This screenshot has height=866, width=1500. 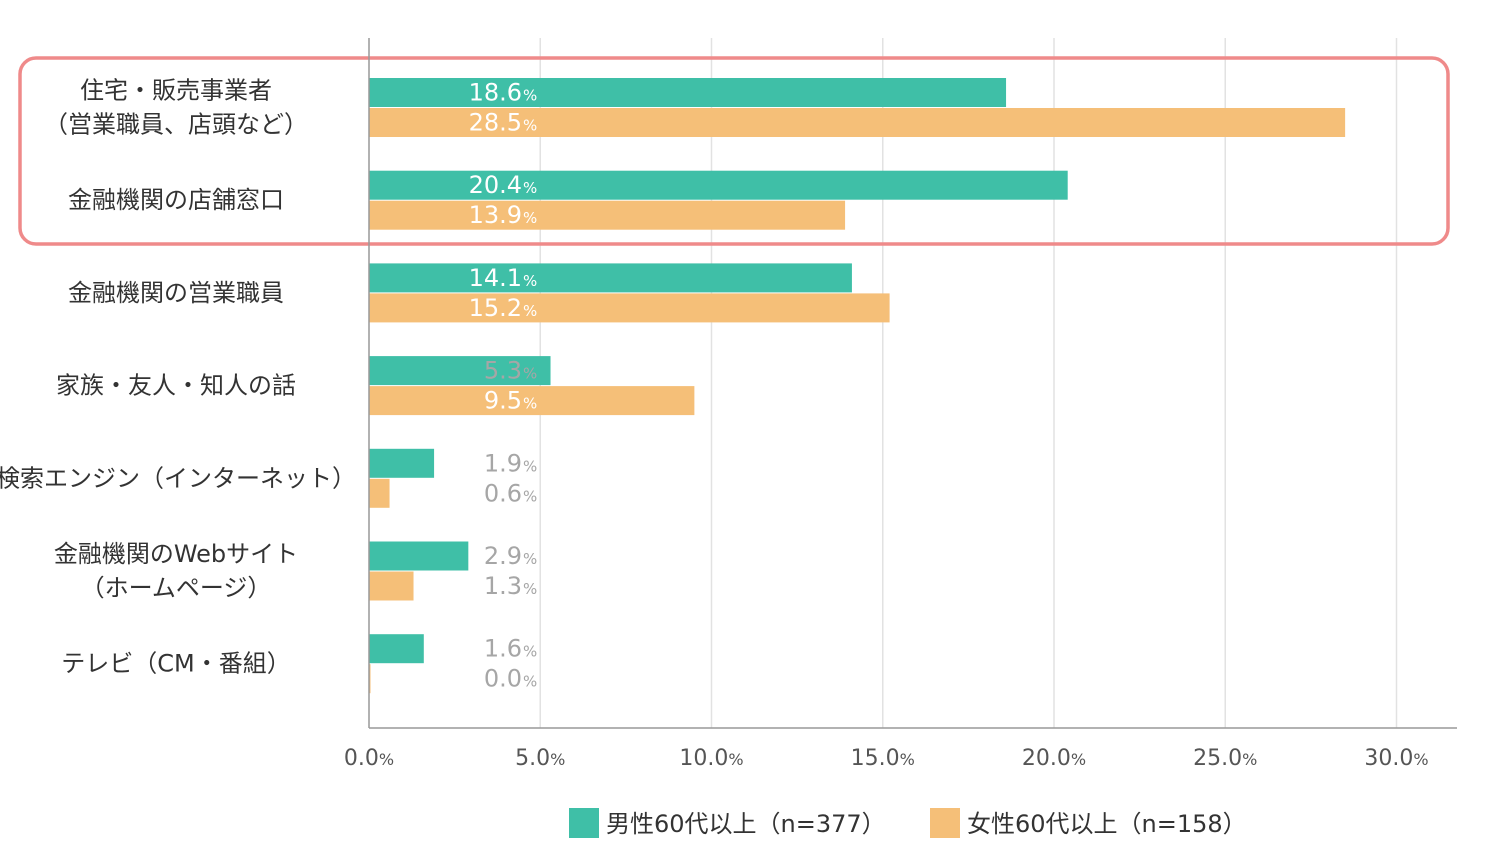 I want to click on x-tick-label: 25.0%, so click(x=1225, y=758).